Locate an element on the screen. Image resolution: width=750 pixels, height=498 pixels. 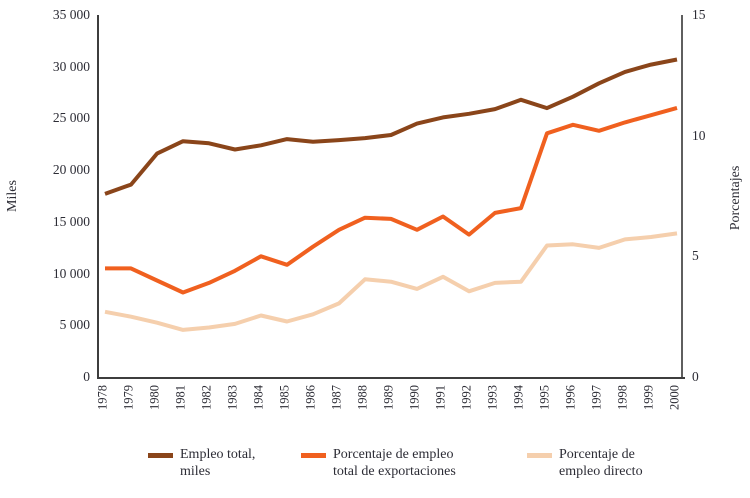
legend-label-line: total de exportaciones is located at coordinates (394, 471).